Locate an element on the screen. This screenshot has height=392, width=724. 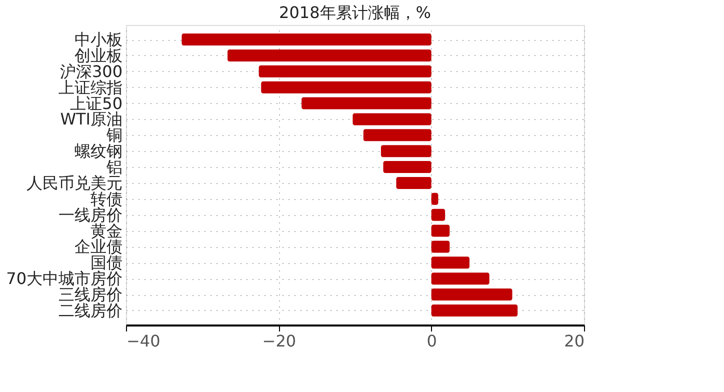
x-tick-label: −40 is located at coordinates (143, 341).